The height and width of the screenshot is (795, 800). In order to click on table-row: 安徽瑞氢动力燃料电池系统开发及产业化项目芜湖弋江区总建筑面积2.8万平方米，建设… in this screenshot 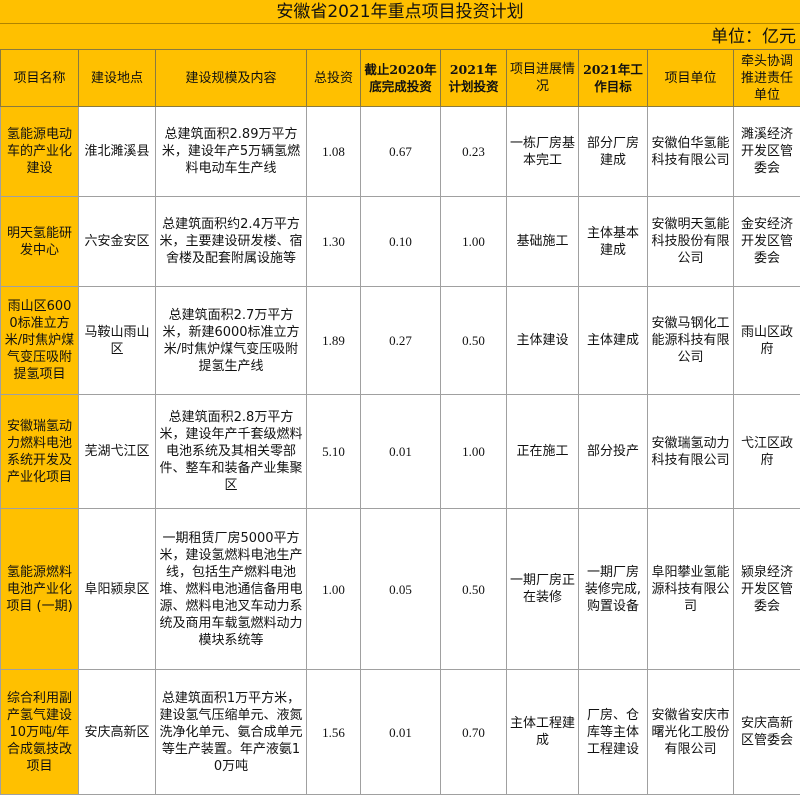, I will do `click(400, 452)`.